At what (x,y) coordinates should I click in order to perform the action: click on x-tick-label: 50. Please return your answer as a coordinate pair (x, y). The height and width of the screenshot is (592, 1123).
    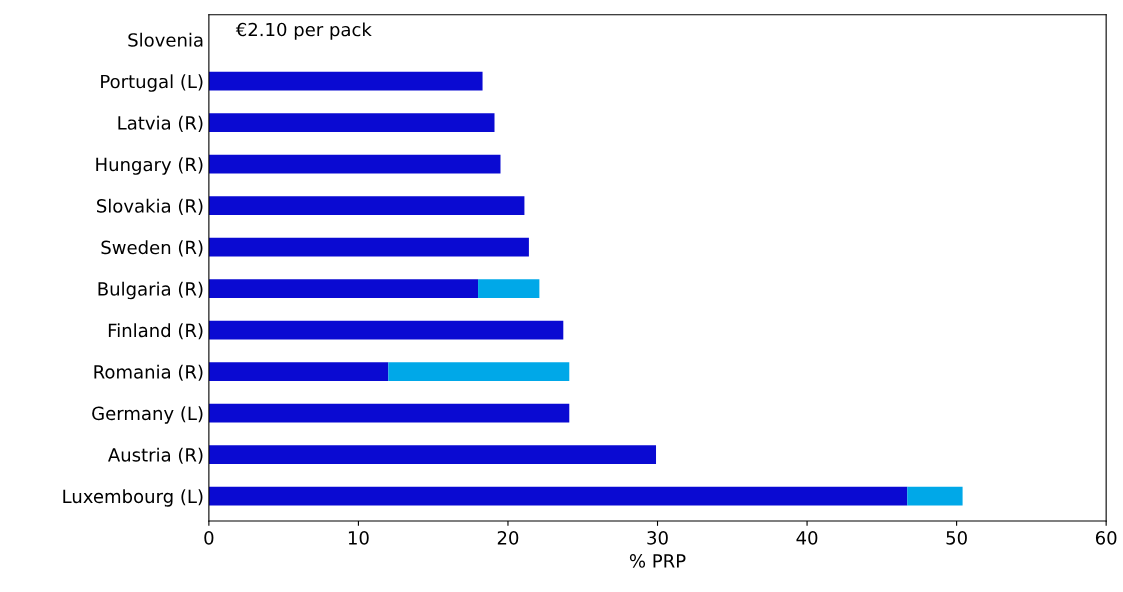
    Looking at the image, I should click on (956, 538).